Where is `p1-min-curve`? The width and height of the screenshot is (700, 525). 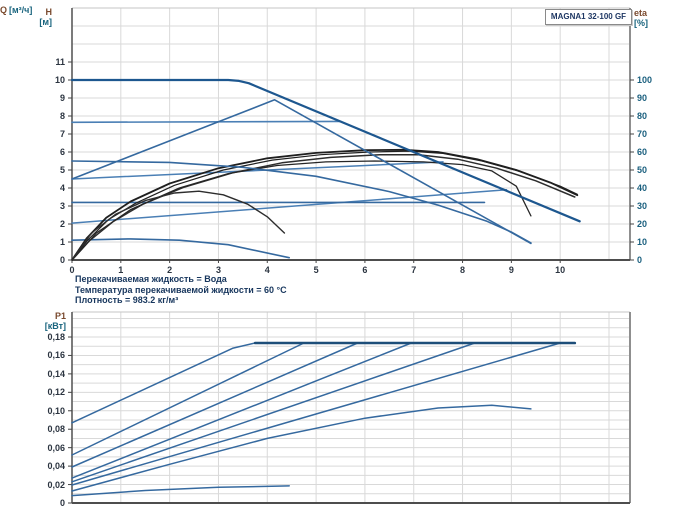 p1-min-curve is located at coordinates (180, 491).